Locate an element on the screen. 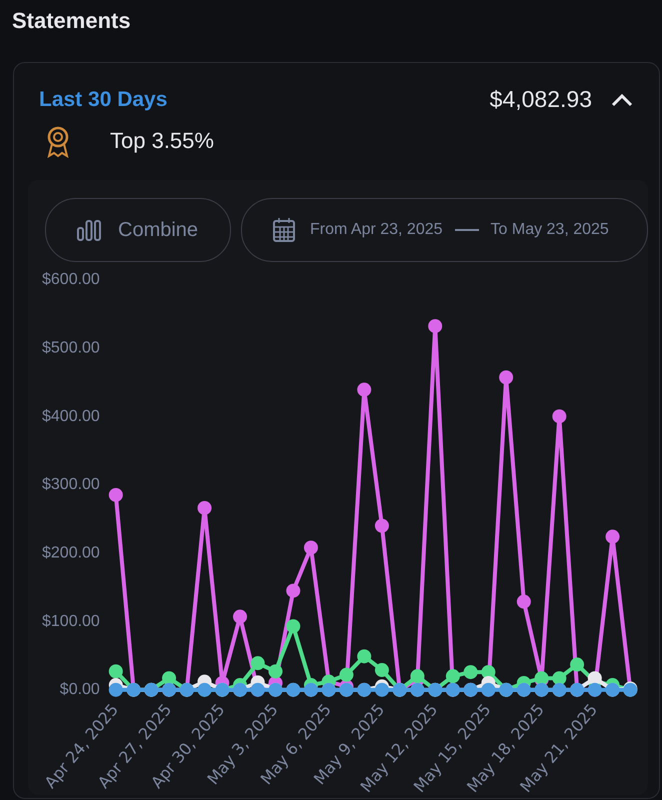 The image size is (662, 800). text: Top 3.55% is located at coordinates (162, 141).